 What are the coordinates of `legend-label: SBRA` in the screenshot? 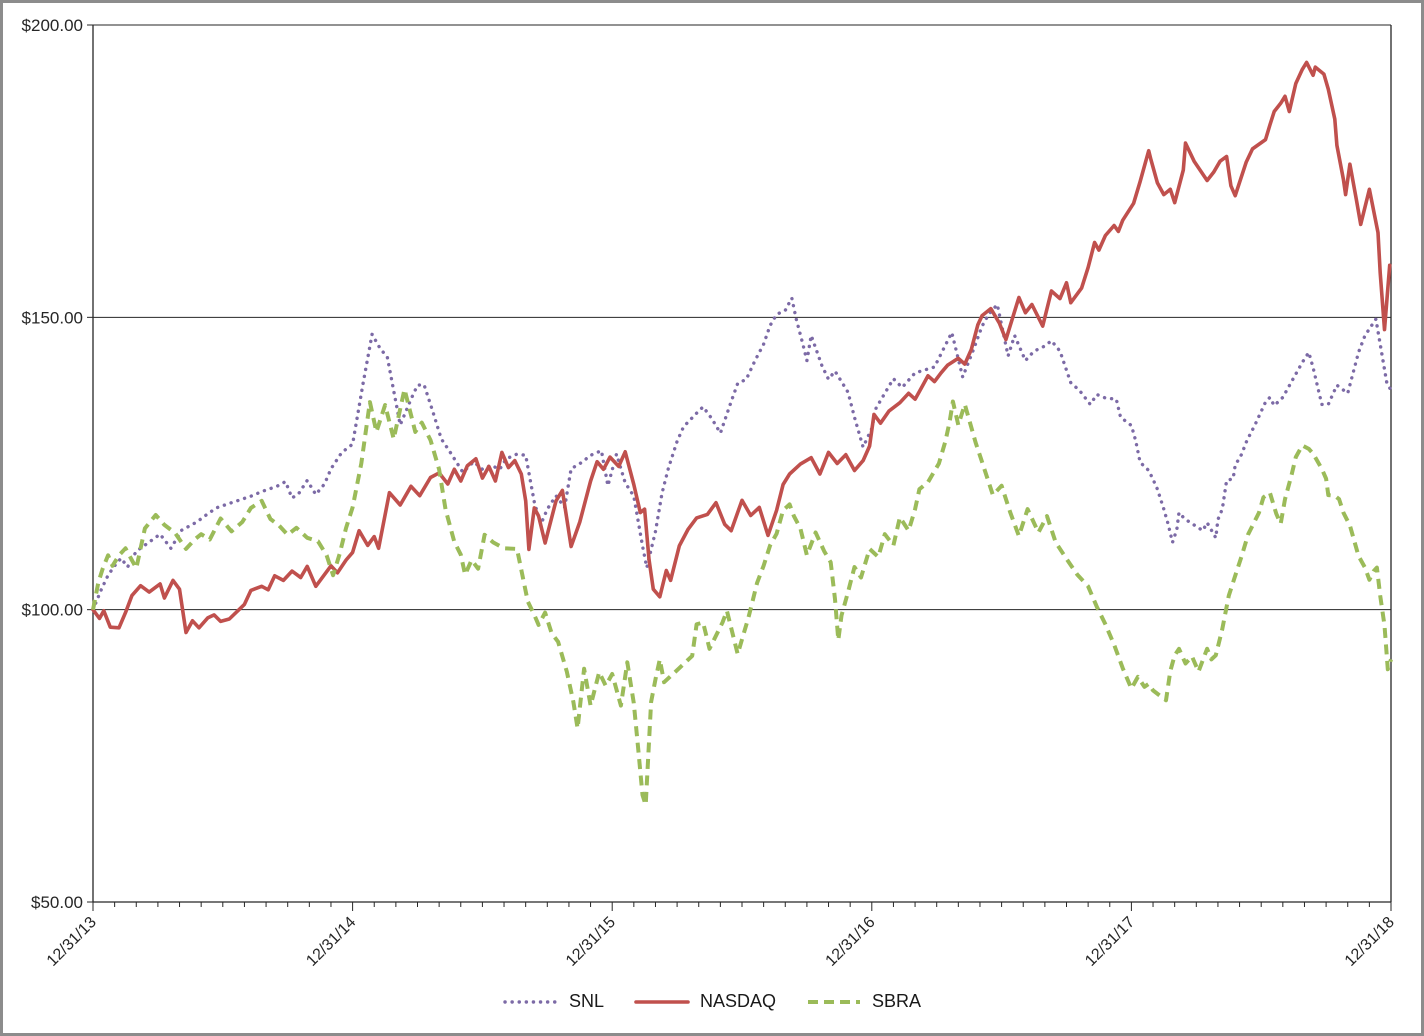 It's located at (897, 1001).